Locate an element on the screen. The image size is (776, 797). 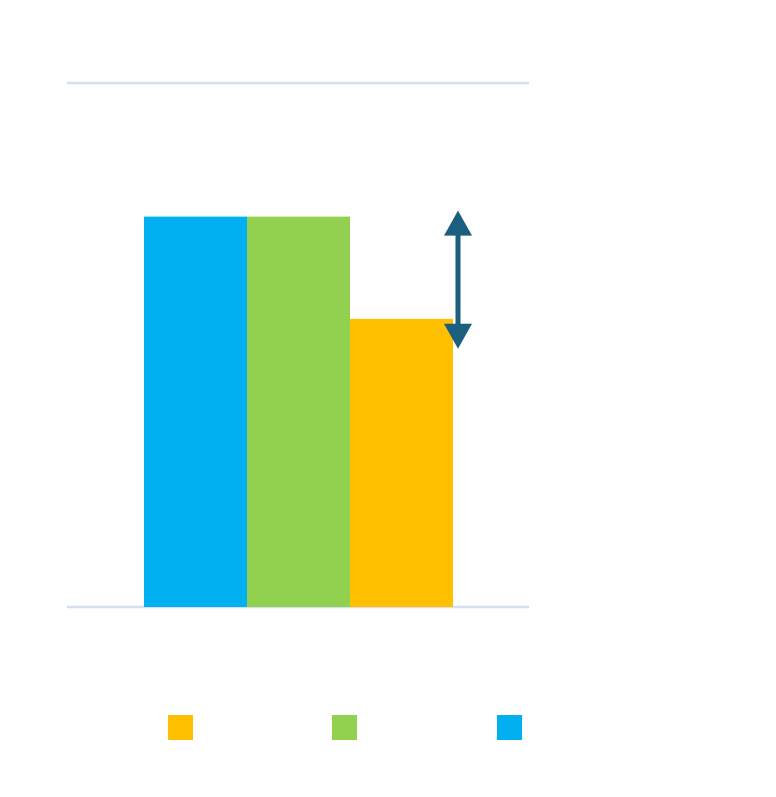
arrow-head-up is located at coordinates (458, 223).